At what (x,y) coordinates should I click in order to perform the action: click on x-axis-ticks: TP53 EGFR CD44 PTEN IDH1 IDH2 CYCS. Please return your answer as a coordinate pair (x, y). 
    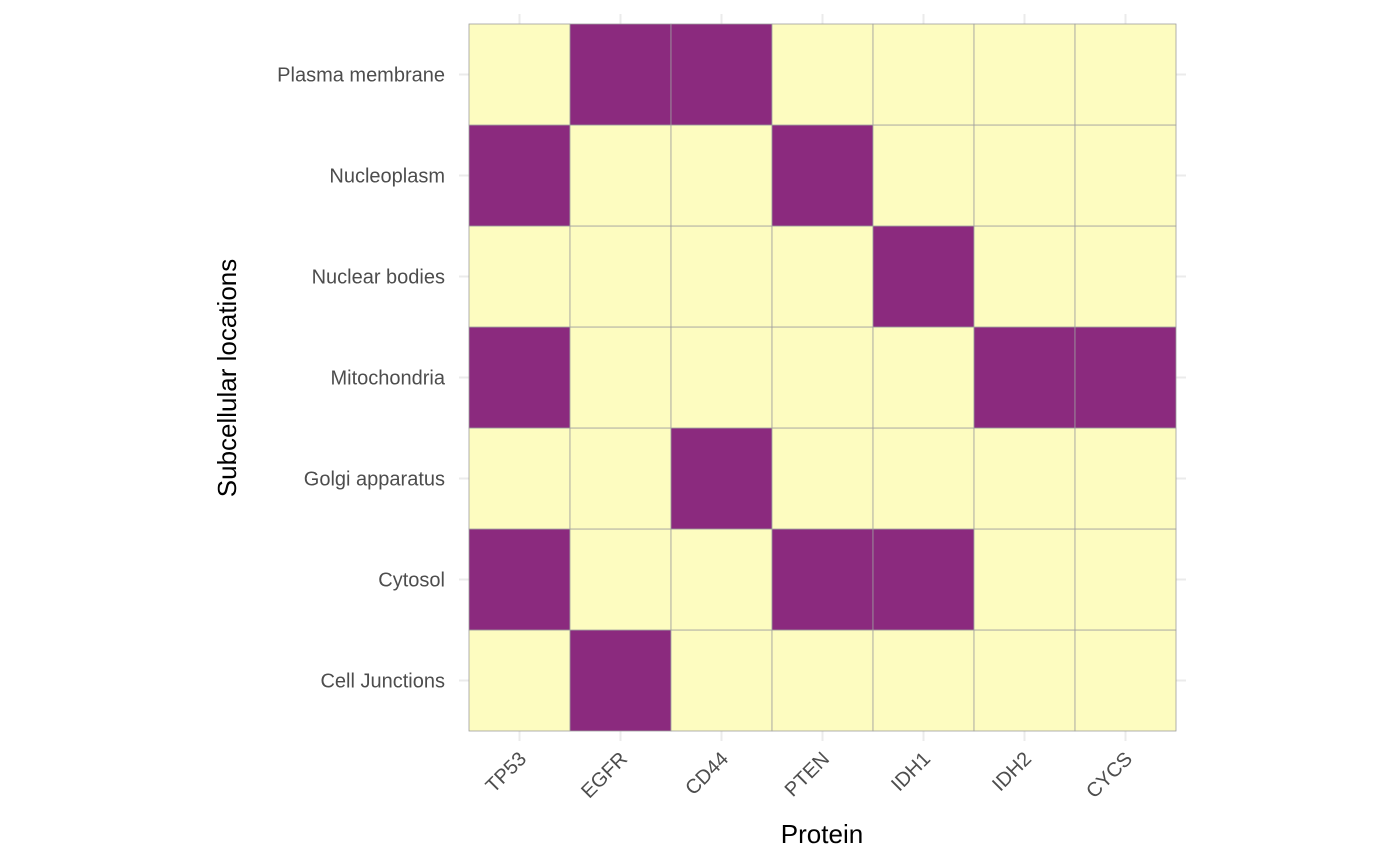
    Looking at the image, I should click on (809, 775).